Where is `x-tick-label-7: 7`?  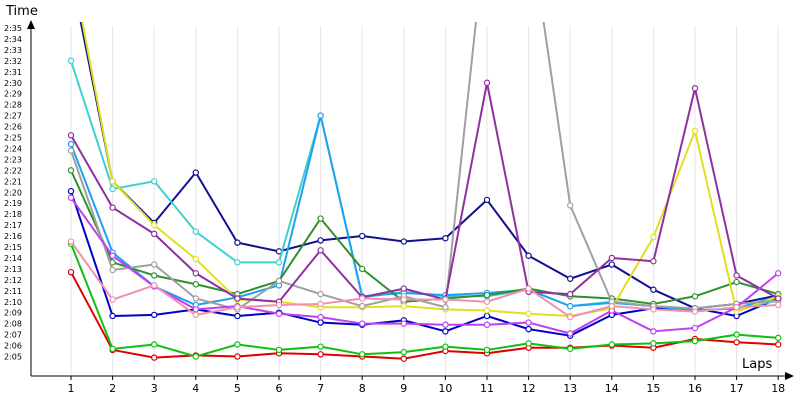
x-tick-label-7: 7 is located at coordinates (320, 388).